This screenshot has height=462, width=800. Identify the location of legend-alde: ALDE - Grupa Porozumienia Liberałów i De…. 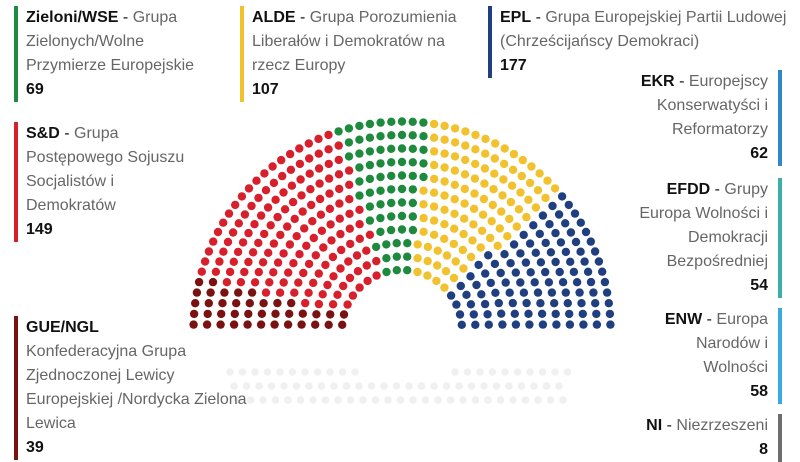
(362, 54).